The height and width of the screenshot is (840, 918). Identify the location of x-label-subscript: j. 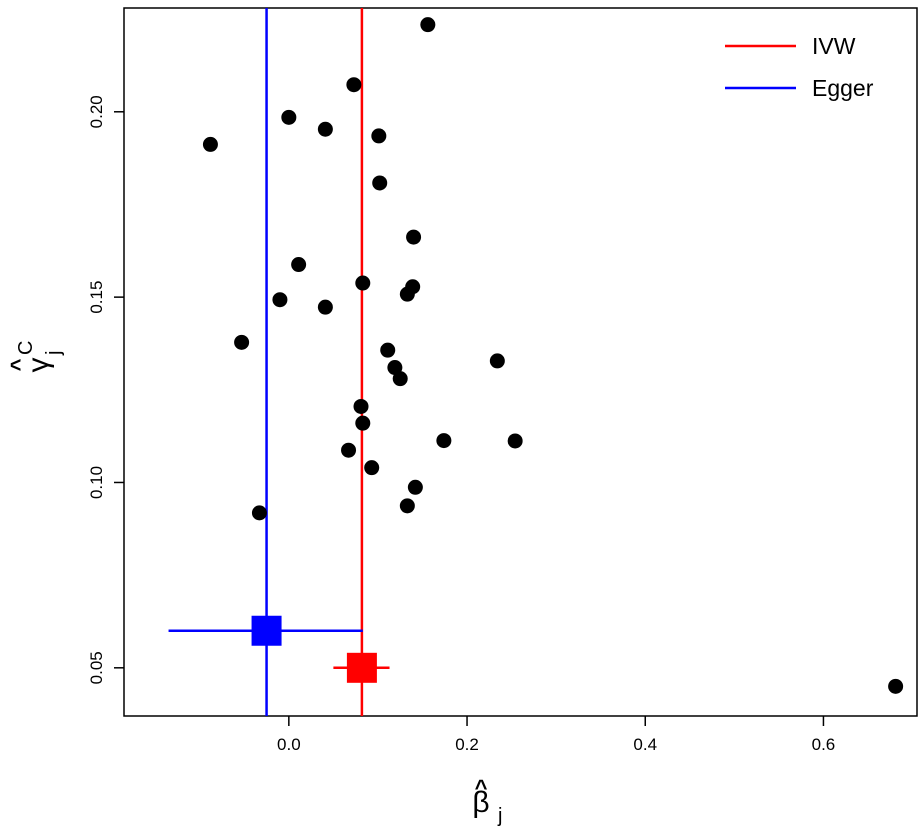
(499, 816).